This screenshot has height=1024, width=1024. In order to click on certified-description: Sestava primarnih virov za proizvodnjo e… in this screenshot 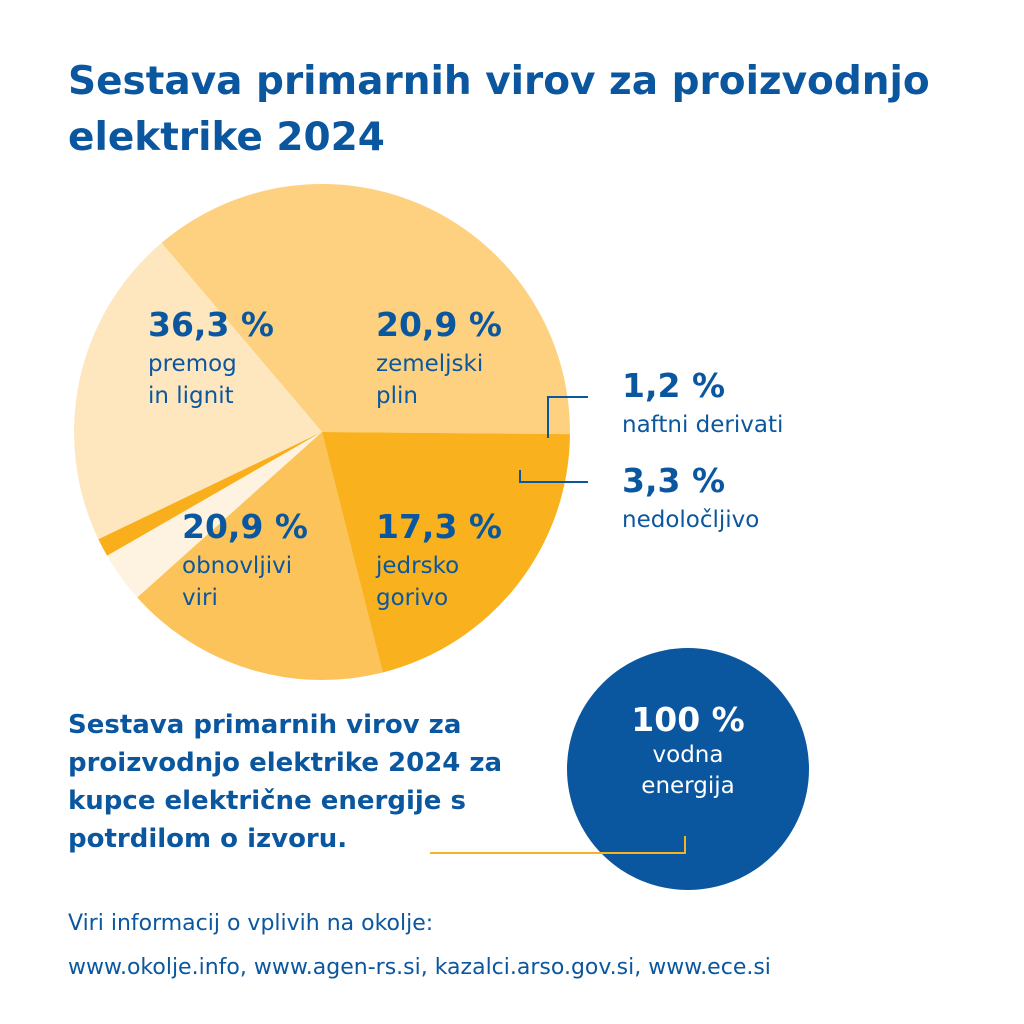, I will do `click(285, 782)`.